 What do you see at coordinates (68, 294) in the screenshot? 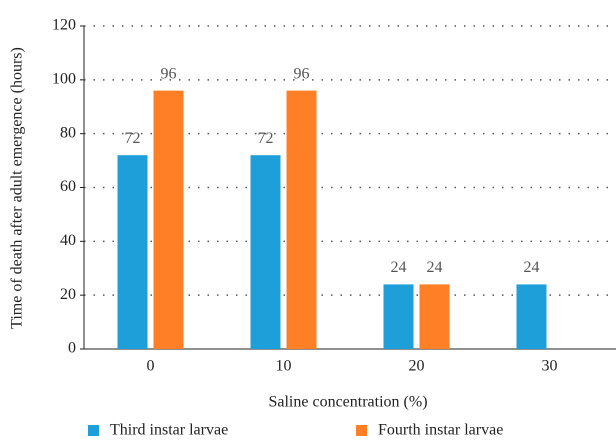
I see `y-tick-label: 20` at bounding box center [68, 294].